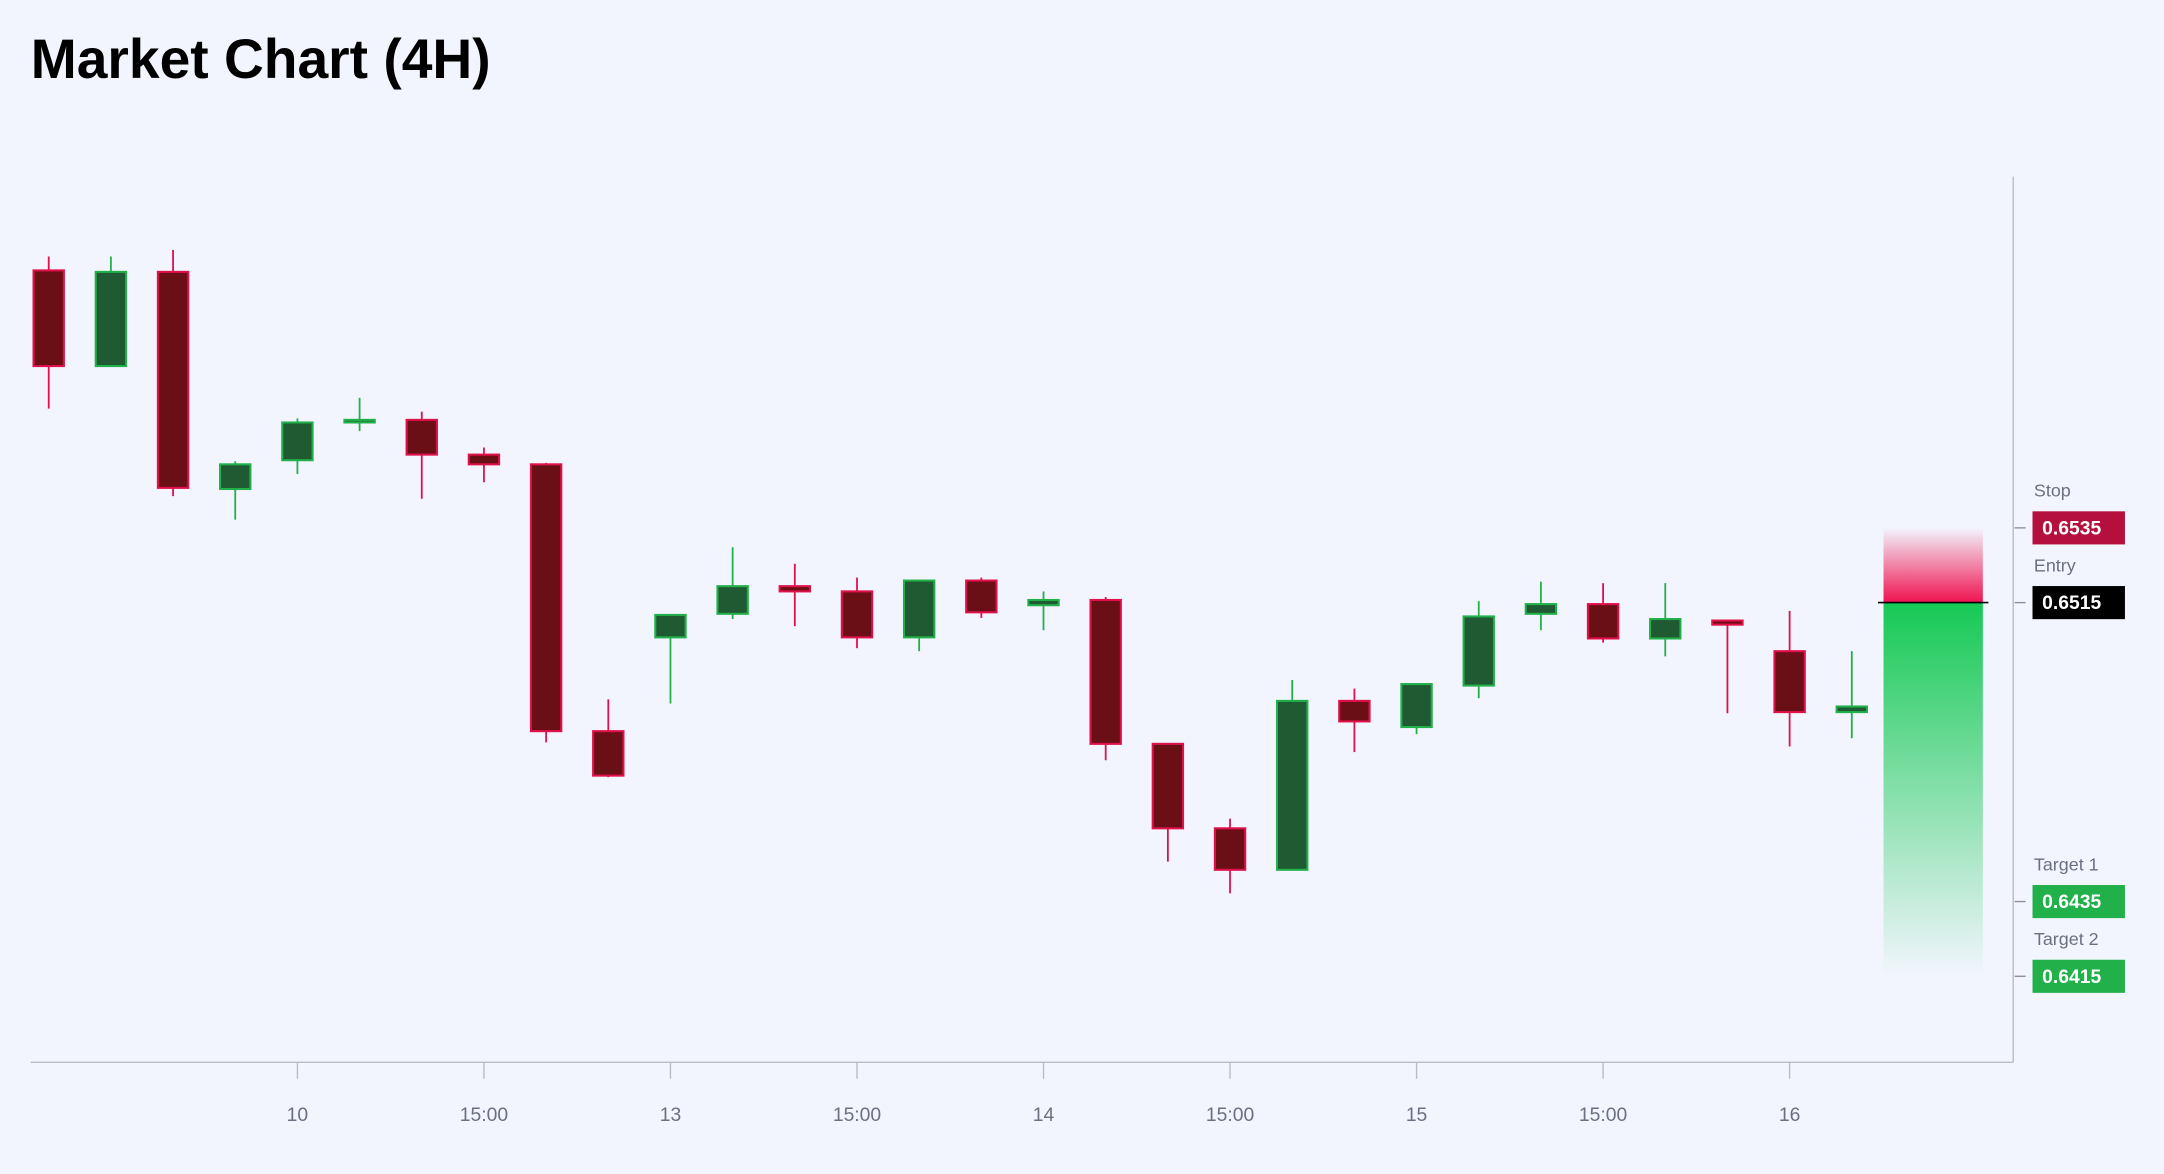 This screenshot has height=1174, width=2164. Describe the element at coordinates (2055, 565) in the screenshot. I see `level-name: Entry` at that location.